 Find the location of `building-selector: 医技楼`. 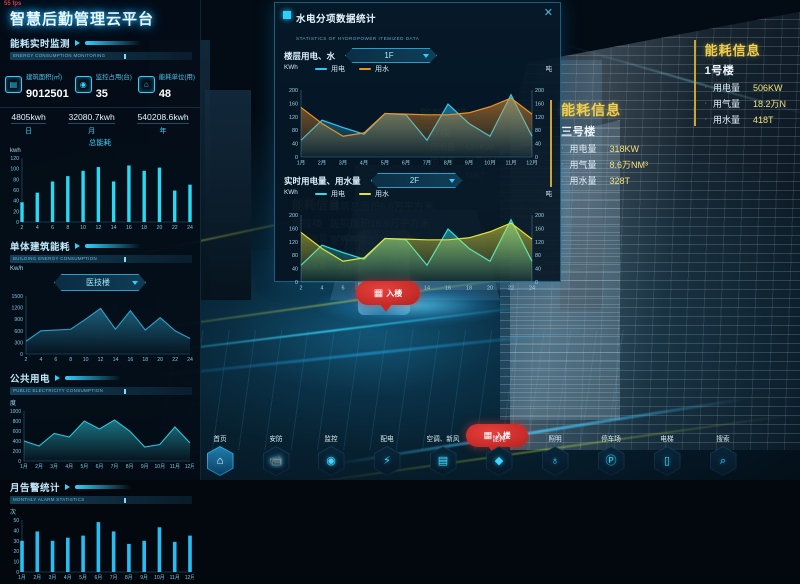

building-selector: 医技楼 is located at coordinates (100, 282).